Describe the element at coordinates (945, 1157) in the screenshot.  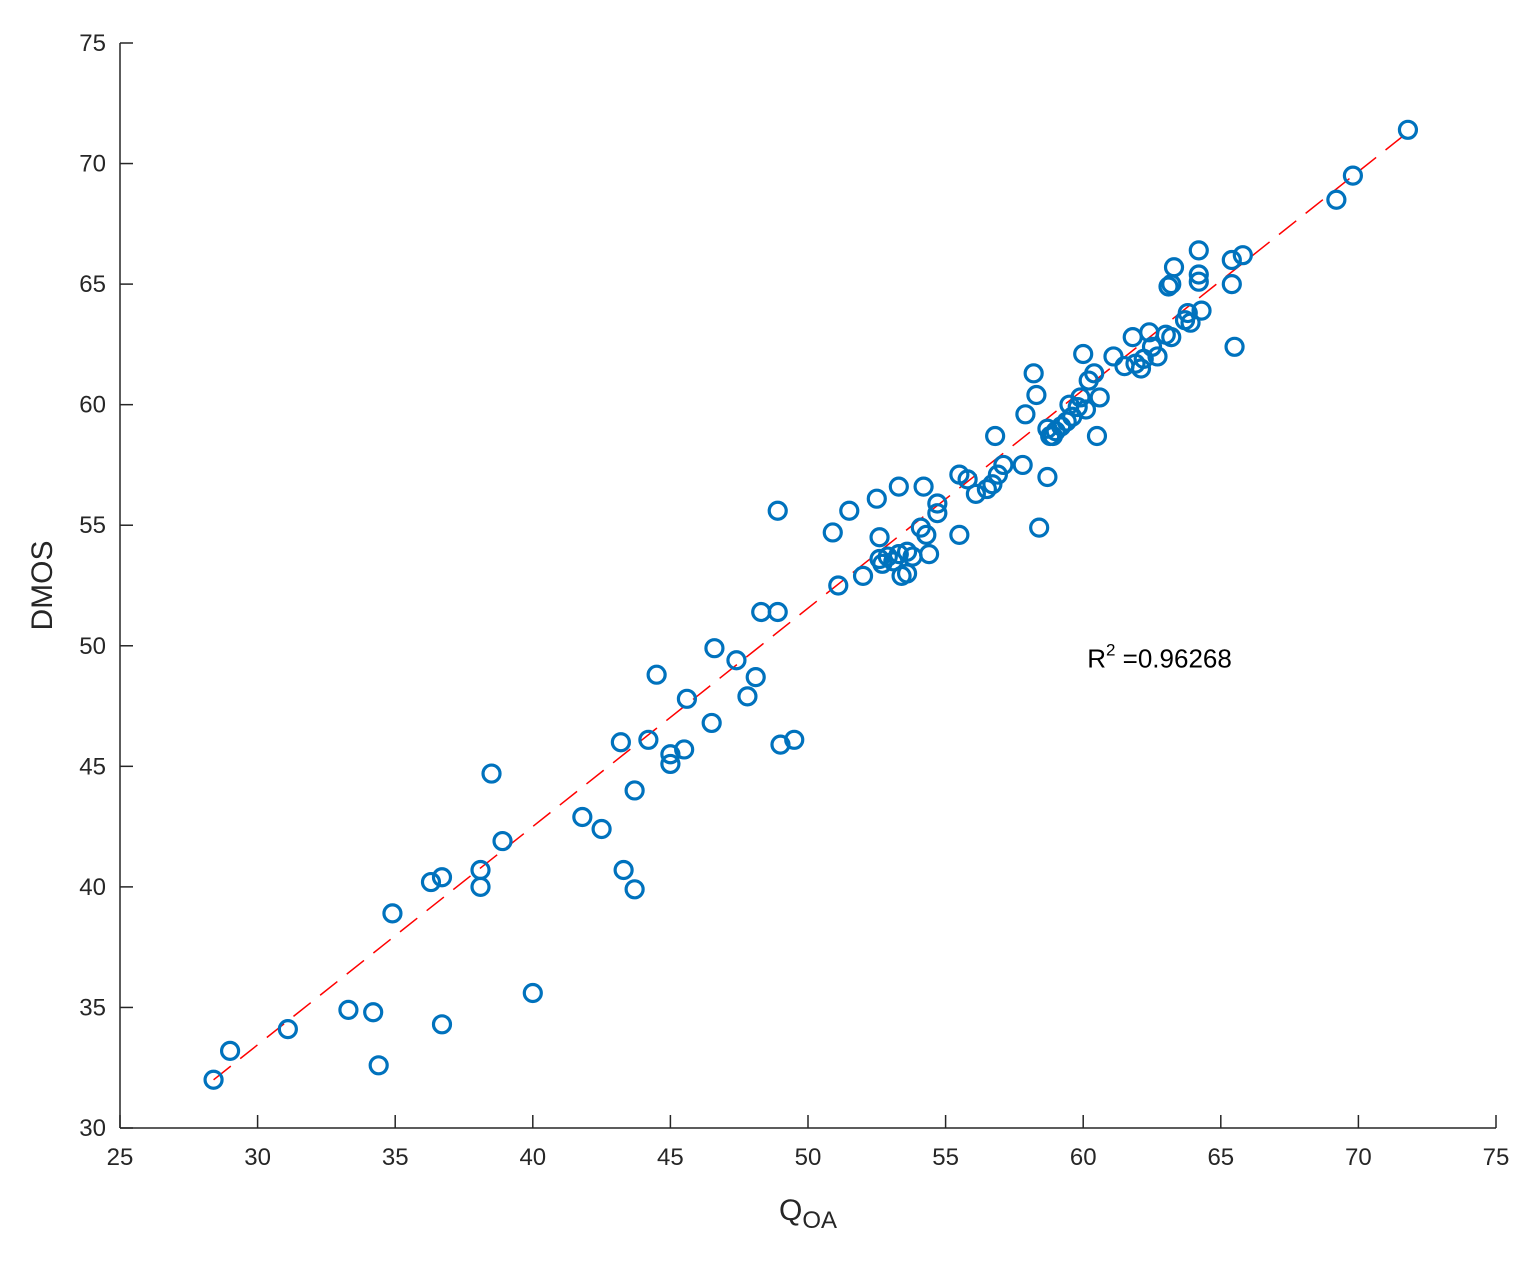
I see `x-tick-label: 55` at that location.